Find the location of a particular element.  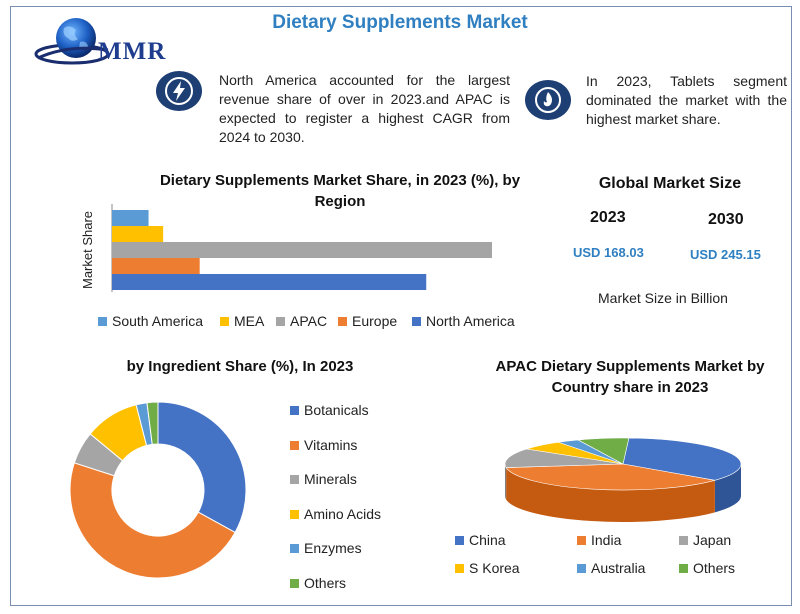

pie-side-india is located at coordinates (610, 494).